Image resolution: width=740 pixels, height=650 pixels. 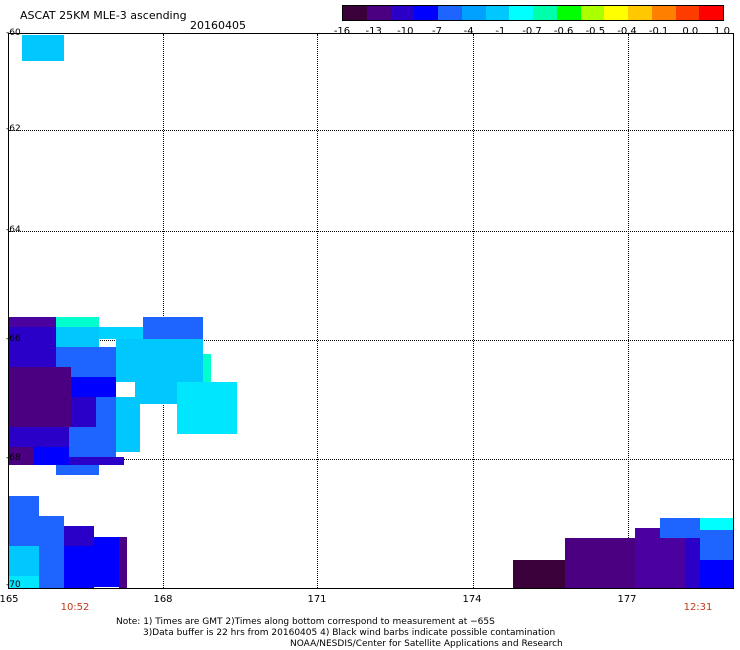 I want to click on colorbar-label: -4, so click(x=468, y=31).